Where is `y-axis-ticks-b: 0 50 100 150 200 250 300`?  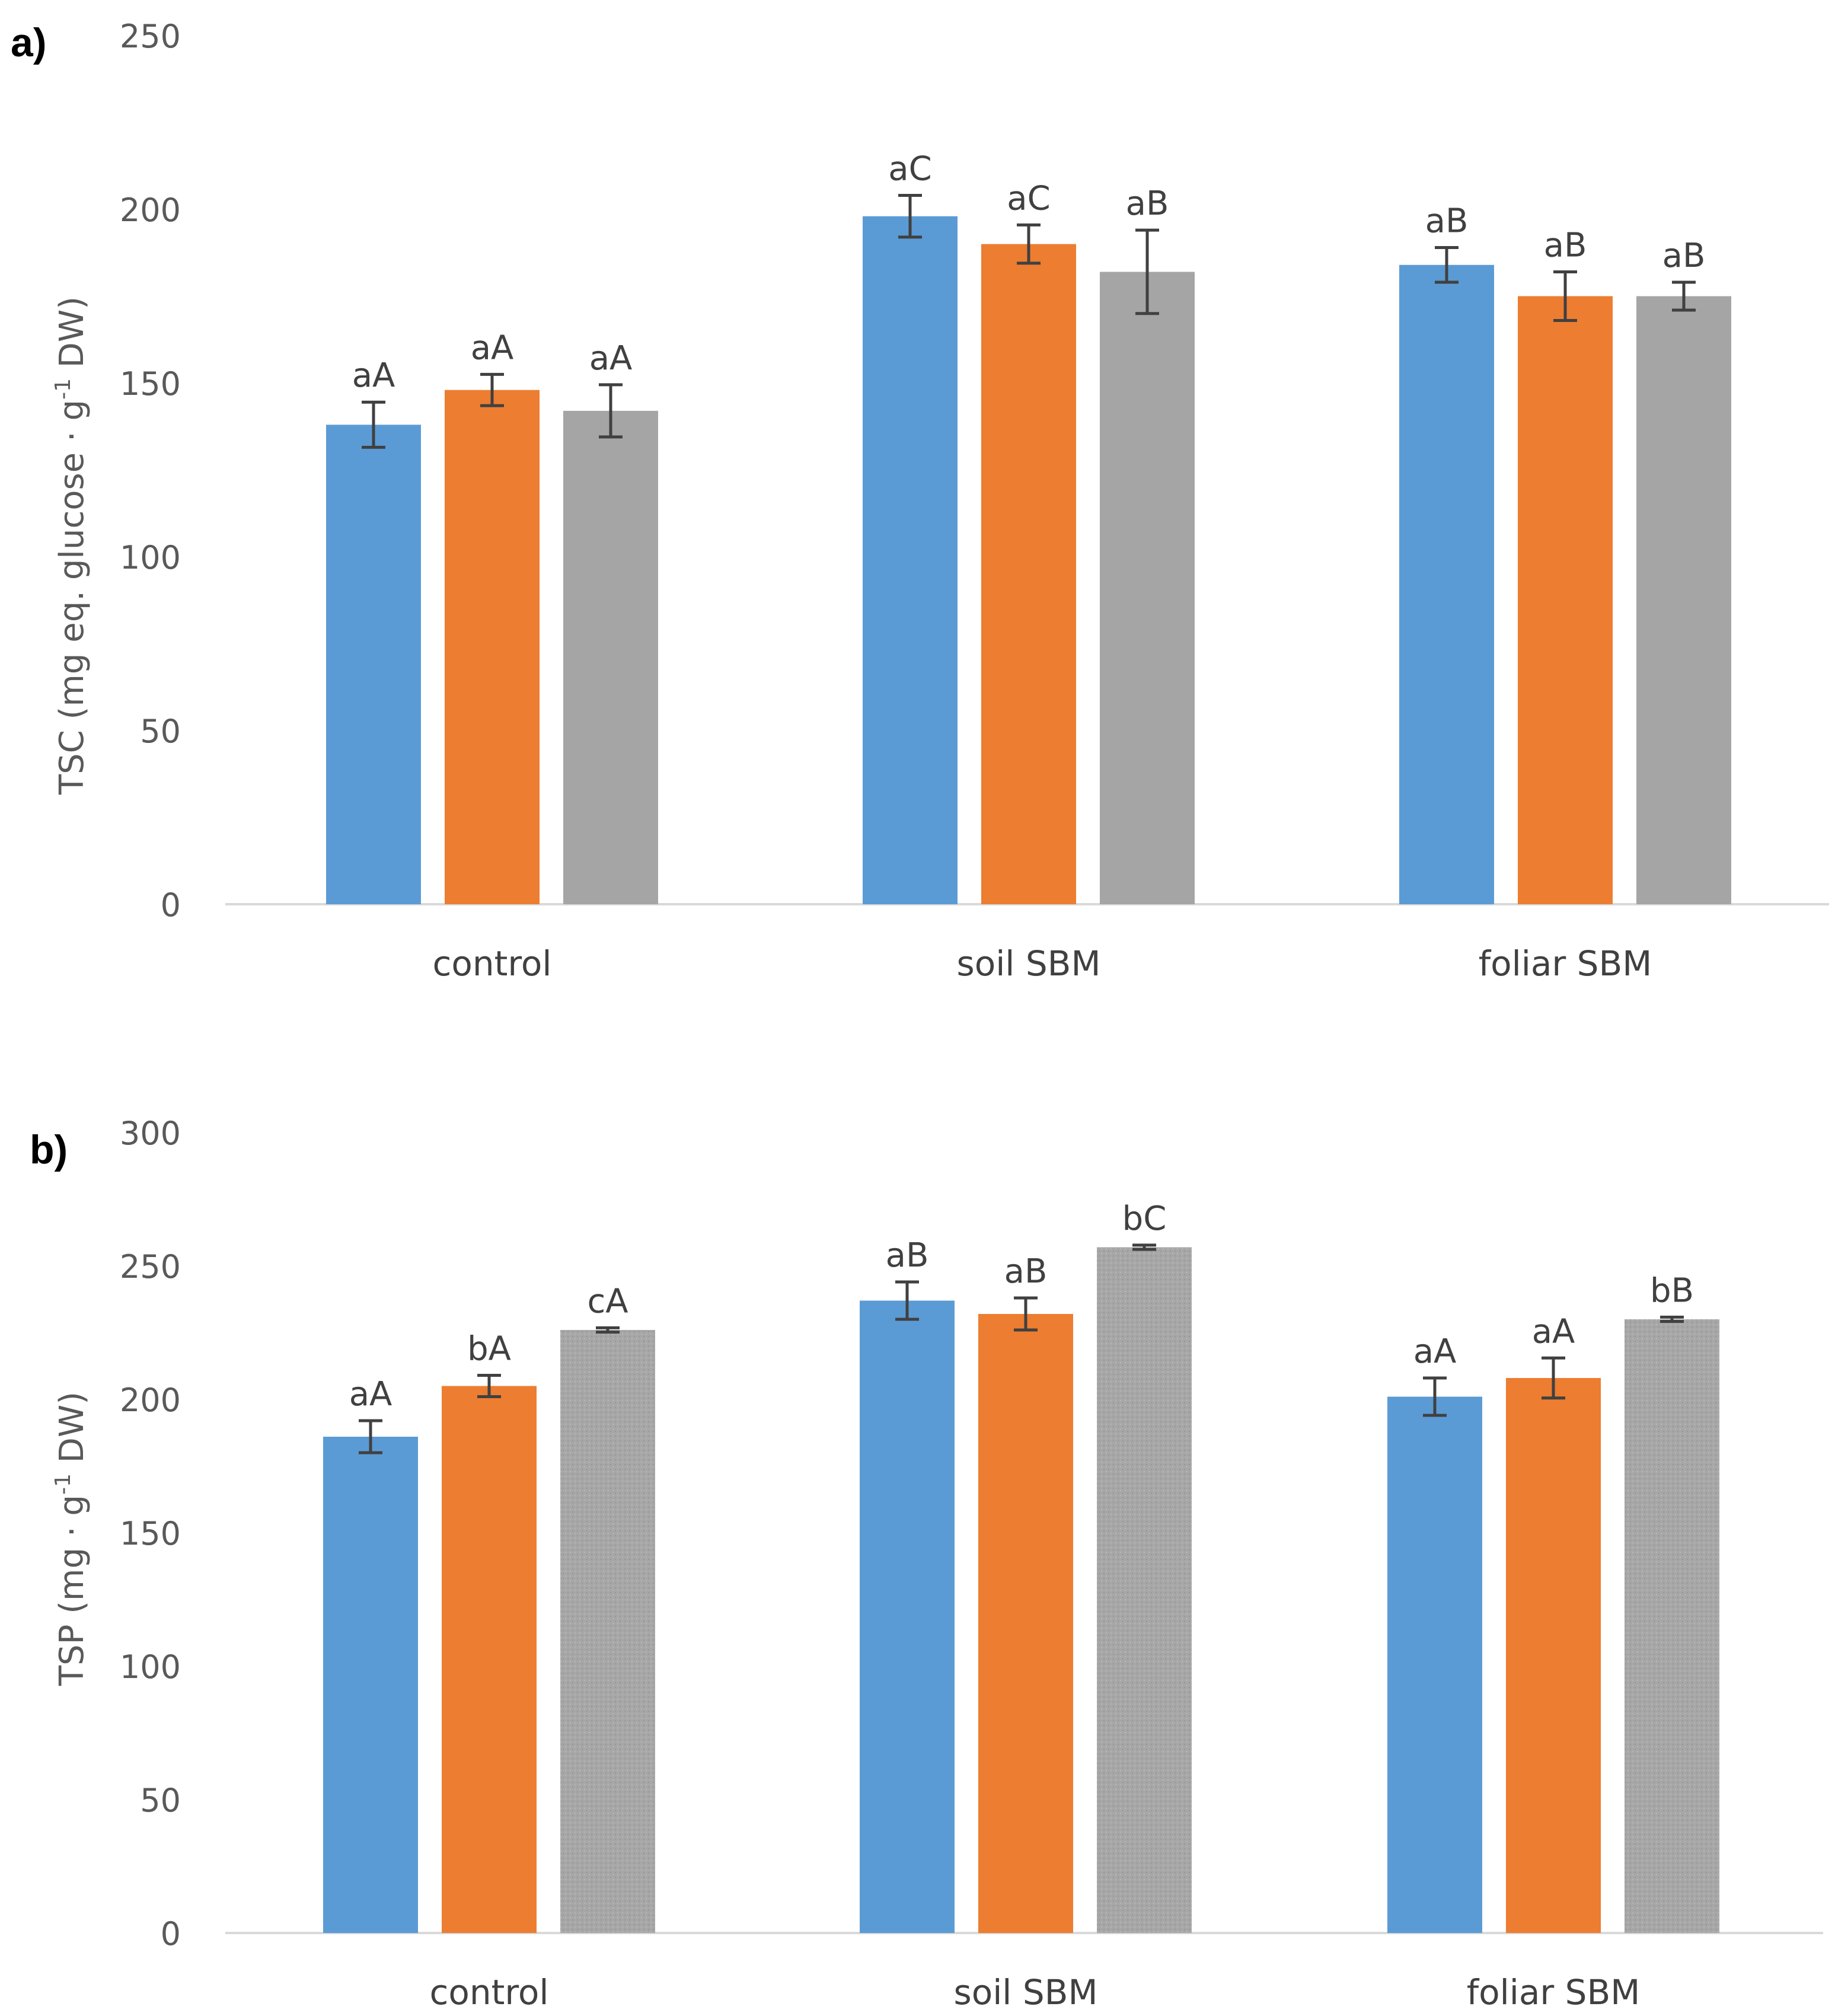
y-axis-ticks-b: 0 50 100 150 200 250 300 is located at coordinates (150, 1534).